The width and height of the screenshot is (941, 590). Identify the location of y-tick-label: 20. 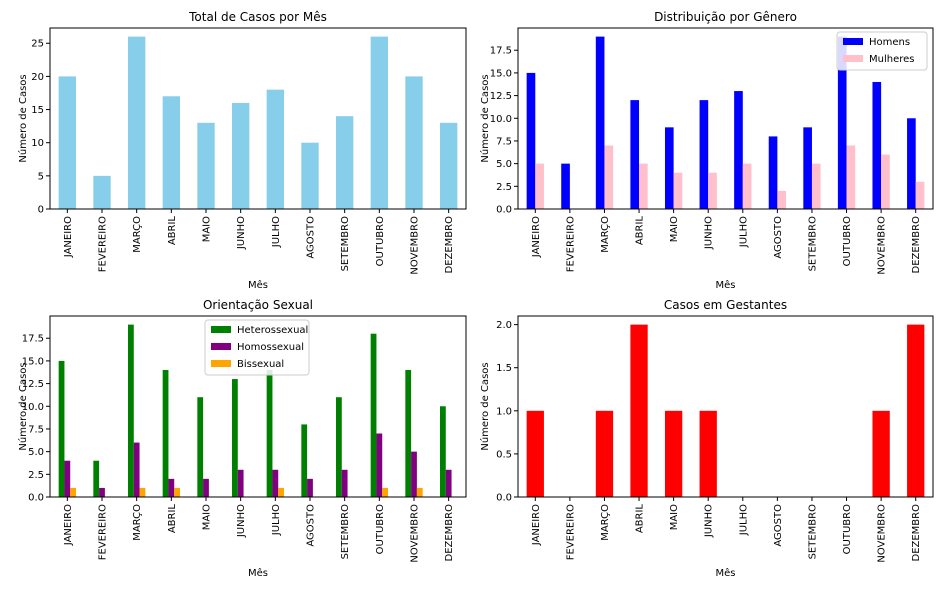
(37, 77).